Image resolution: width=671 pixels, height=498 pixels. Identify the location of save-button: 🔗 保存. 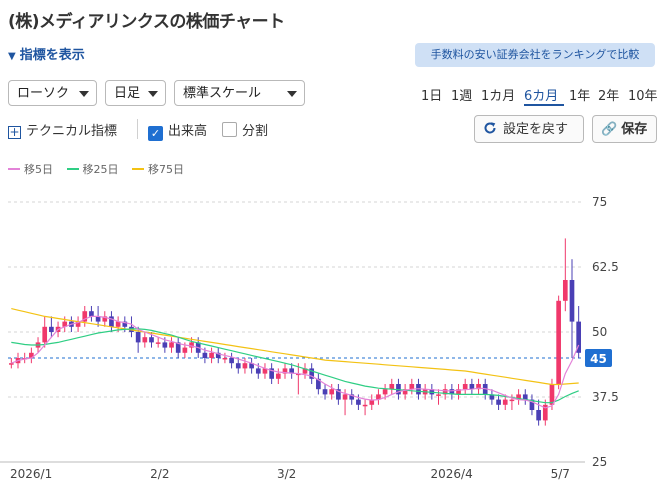
(624, 129).